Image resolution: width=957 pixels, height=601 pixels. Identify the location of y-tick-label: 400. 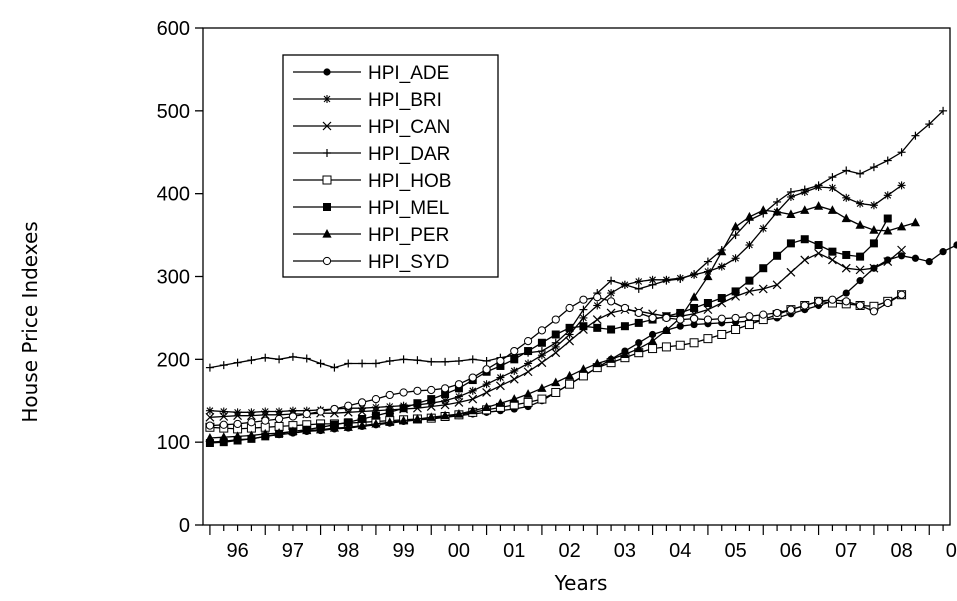
(173, 195).